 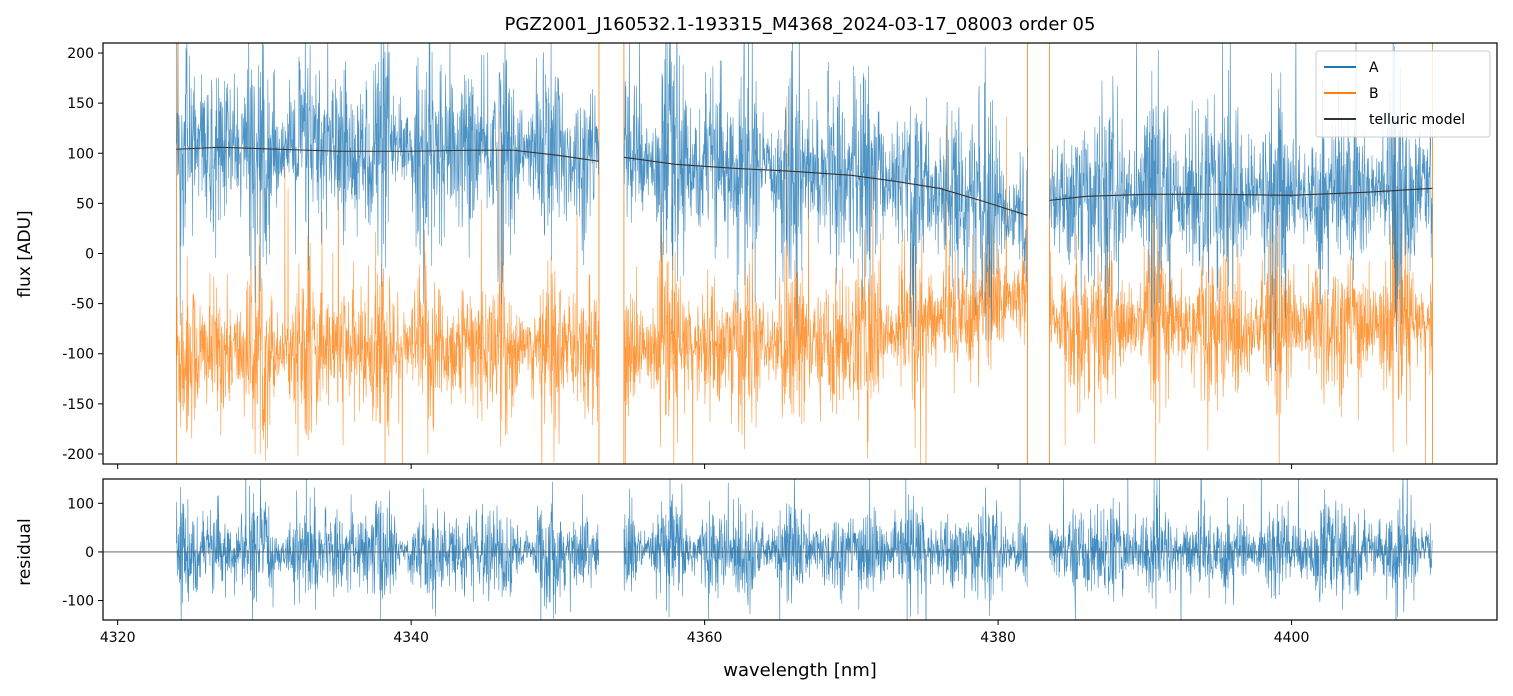 I want to click on legend: A B telluric model, so click(x=1403, y=94).